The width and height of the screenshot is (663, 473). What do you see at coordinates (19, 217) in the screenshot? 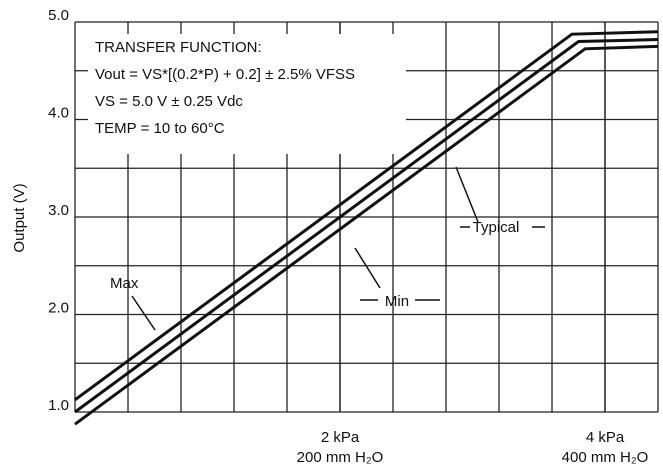
I see `y-axis-label: Output (V)` at bounding box center [19, 217].